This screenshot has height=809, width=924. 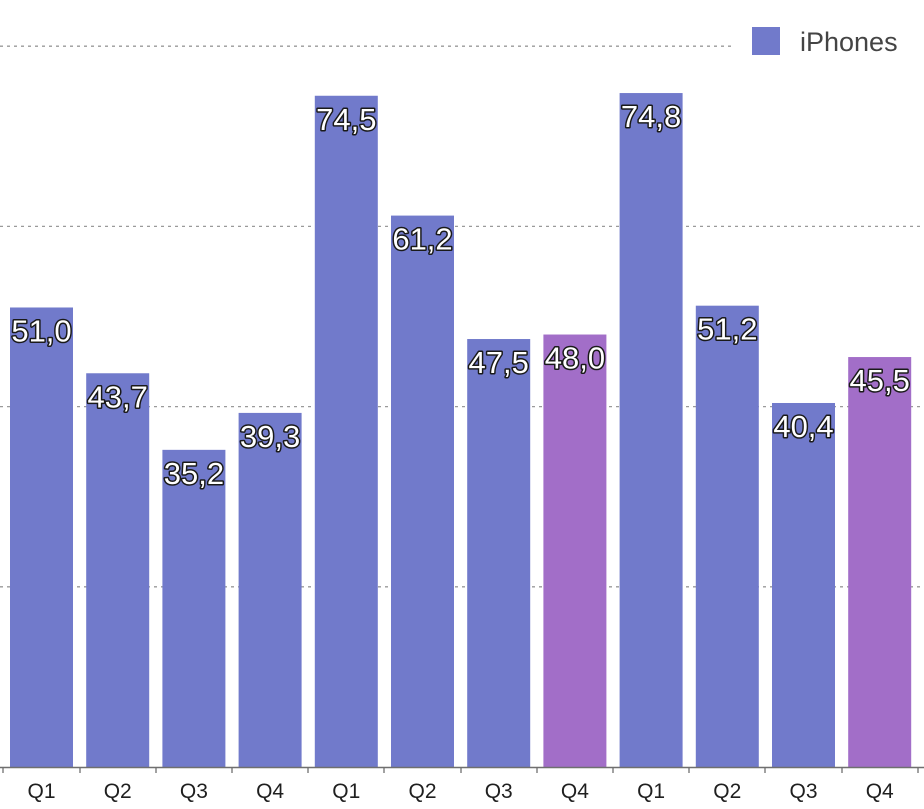 I want to click on bar-value-label: 51,2, so click(x=727, y=329).